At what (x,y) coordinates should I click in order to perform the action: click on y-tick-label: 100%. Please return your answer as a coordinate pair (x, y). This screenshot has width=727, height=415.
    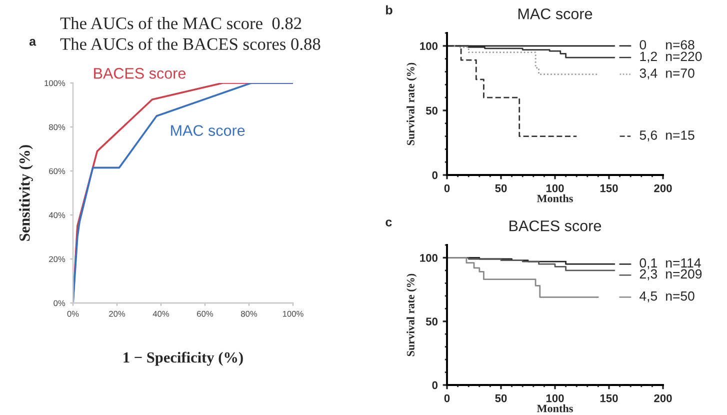
    Looking at the image, I should click on (55, 83).